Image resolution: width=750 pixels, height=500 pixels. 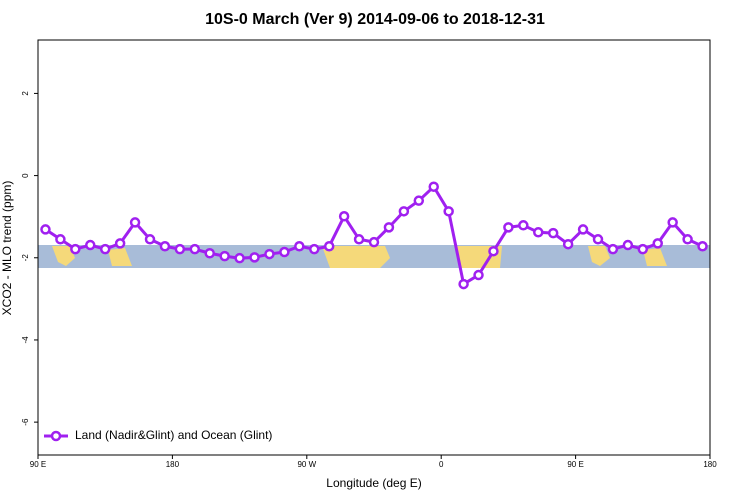 I want to click on y-tick-label: -2, so click(x=25, y=258).